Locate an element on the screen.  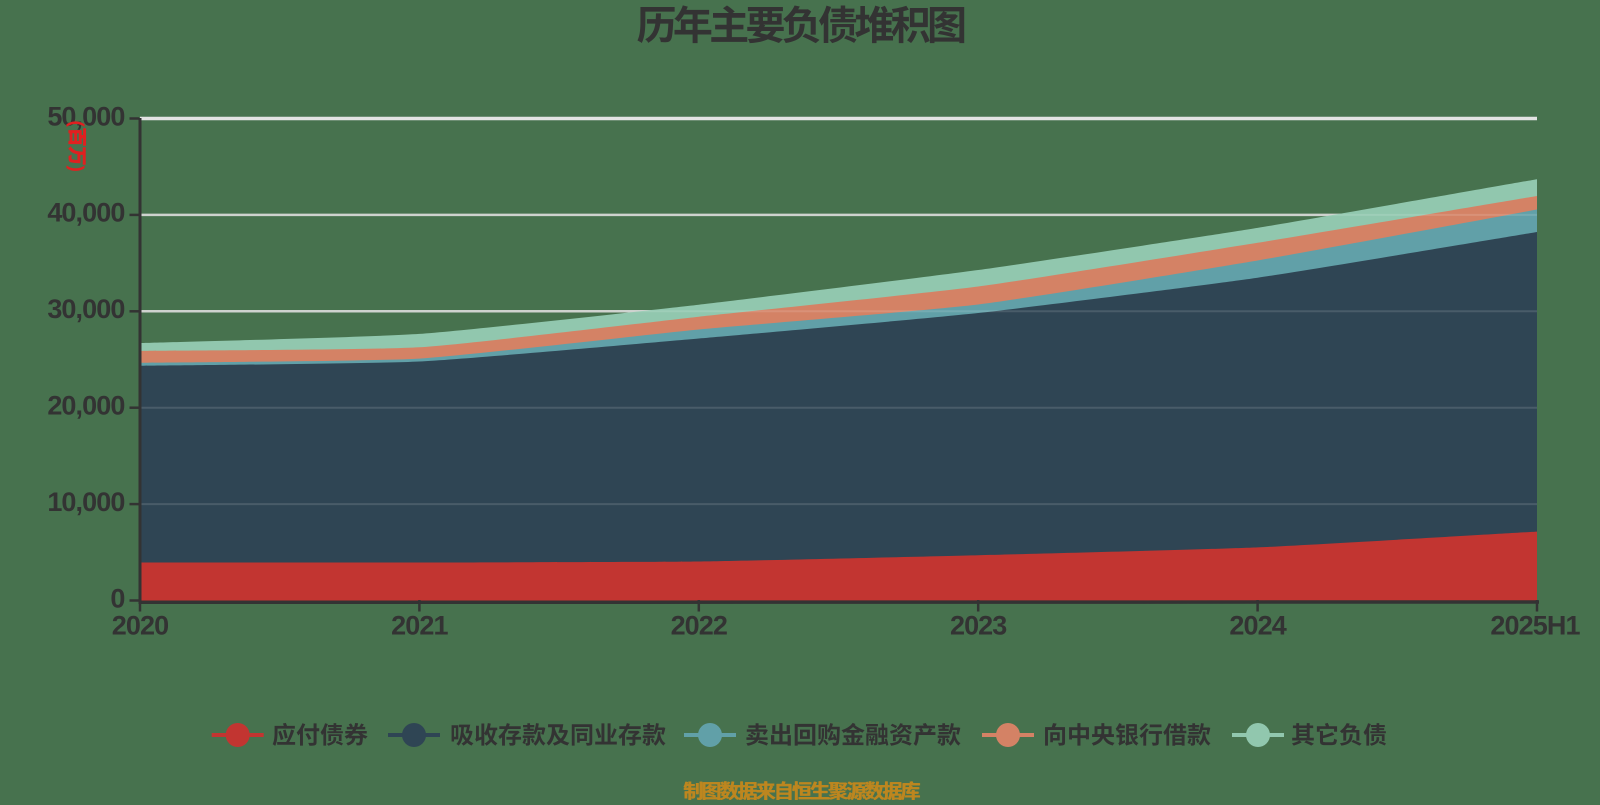
svg-text: 2023 is located at coordinates (978, 626).